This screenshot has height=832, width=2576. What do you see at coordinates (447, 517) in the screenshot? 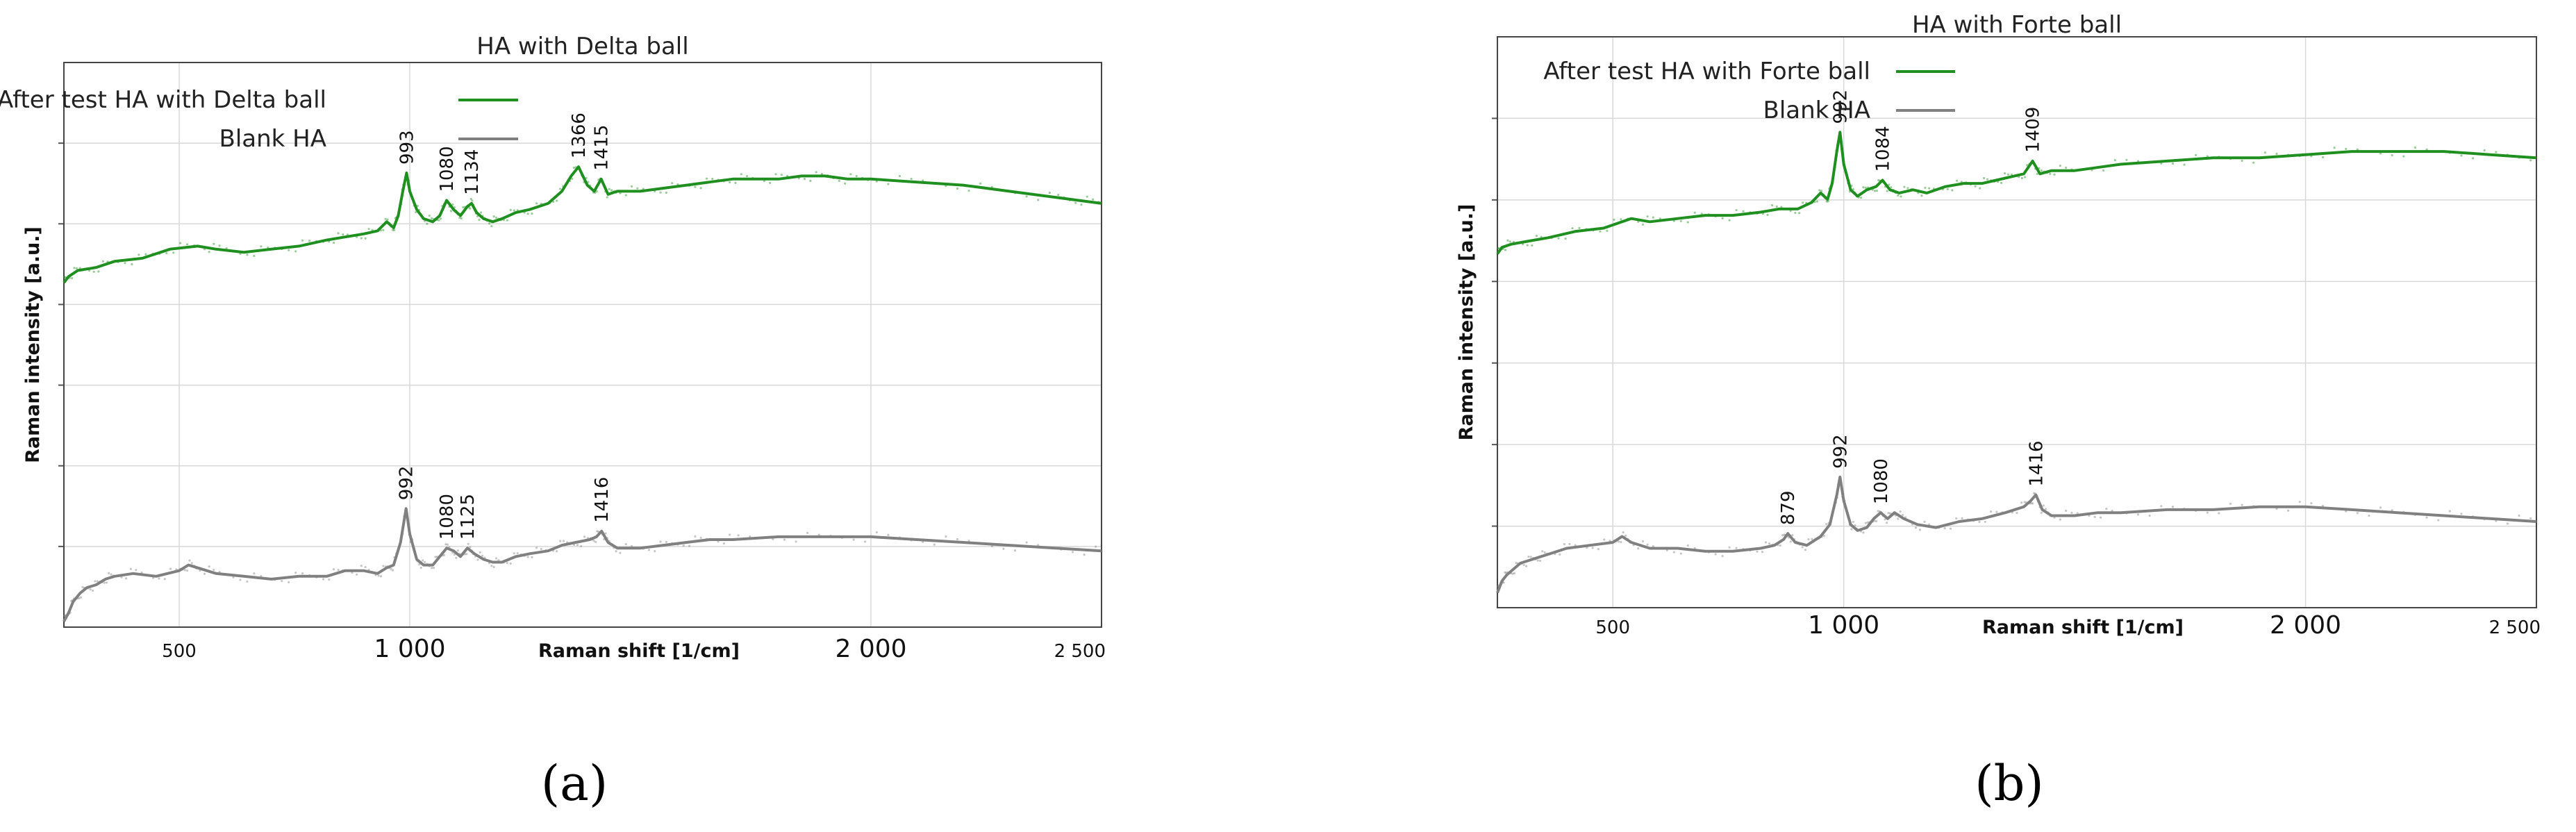
I see `peak-label: 1080` at bounding box center [447, 517].